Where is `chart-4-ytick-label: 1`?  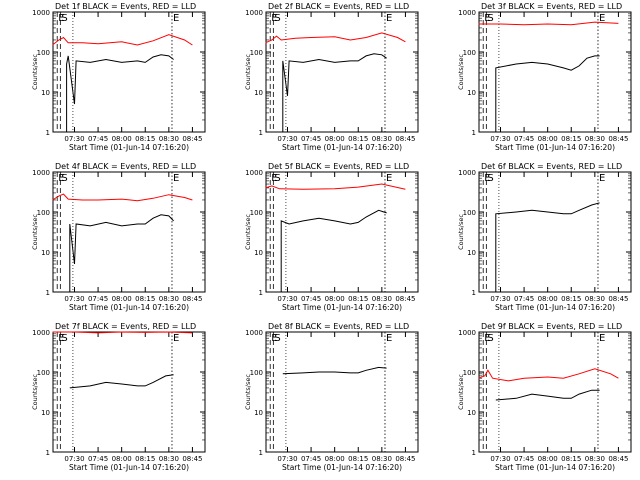
chart-4-ytick-label: 1 is located at coordinates (48, 293).